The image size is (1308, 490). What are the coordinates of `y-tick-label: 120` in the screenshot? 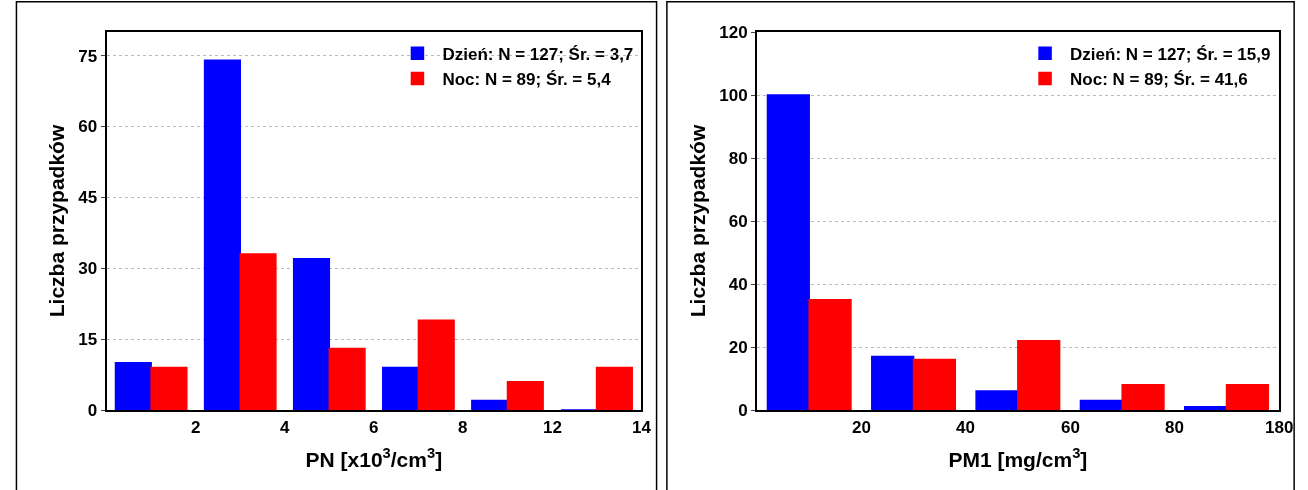 It's located at (733, 32).